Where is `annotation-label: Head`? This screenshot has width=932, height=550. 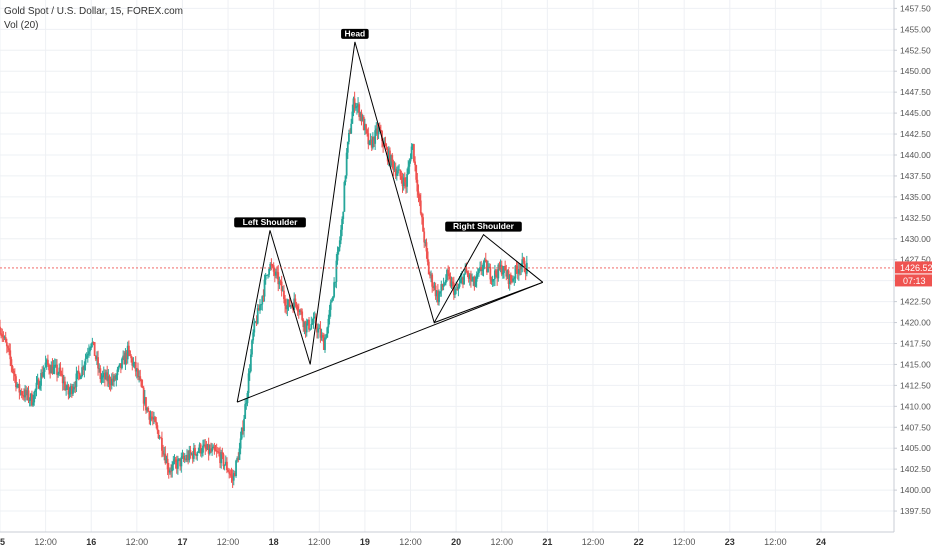
annotation-label: Head is located at coordinates (354, 33).